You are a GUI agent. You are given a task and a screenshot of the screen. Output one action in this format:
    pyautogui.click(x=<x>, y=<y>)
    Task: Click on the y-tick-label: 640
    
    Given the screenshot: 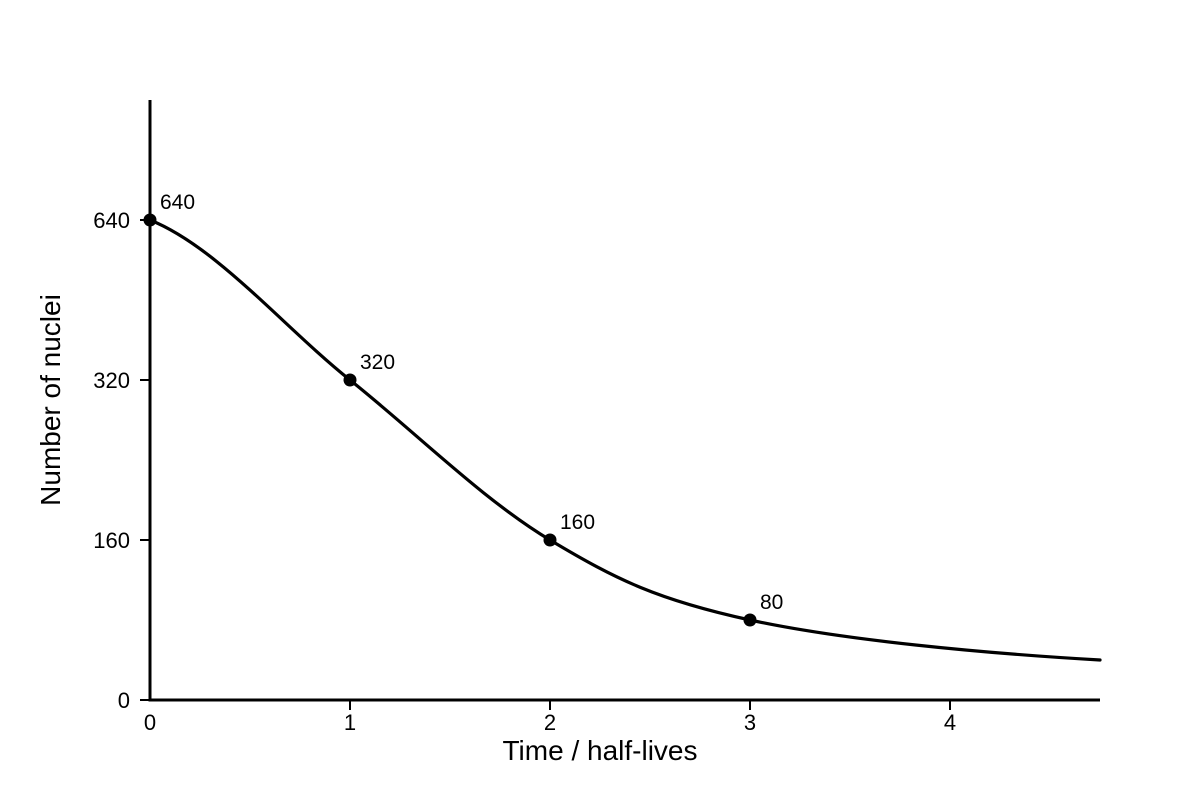 What is the action you would take?
    pyautogui.click(x=111, y=220)
    